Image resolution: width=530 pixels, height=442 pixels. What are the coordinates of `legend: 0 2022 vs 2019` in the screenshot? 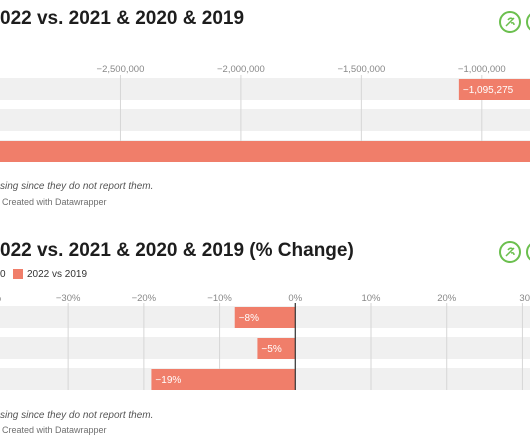 It's located at (100, 275).